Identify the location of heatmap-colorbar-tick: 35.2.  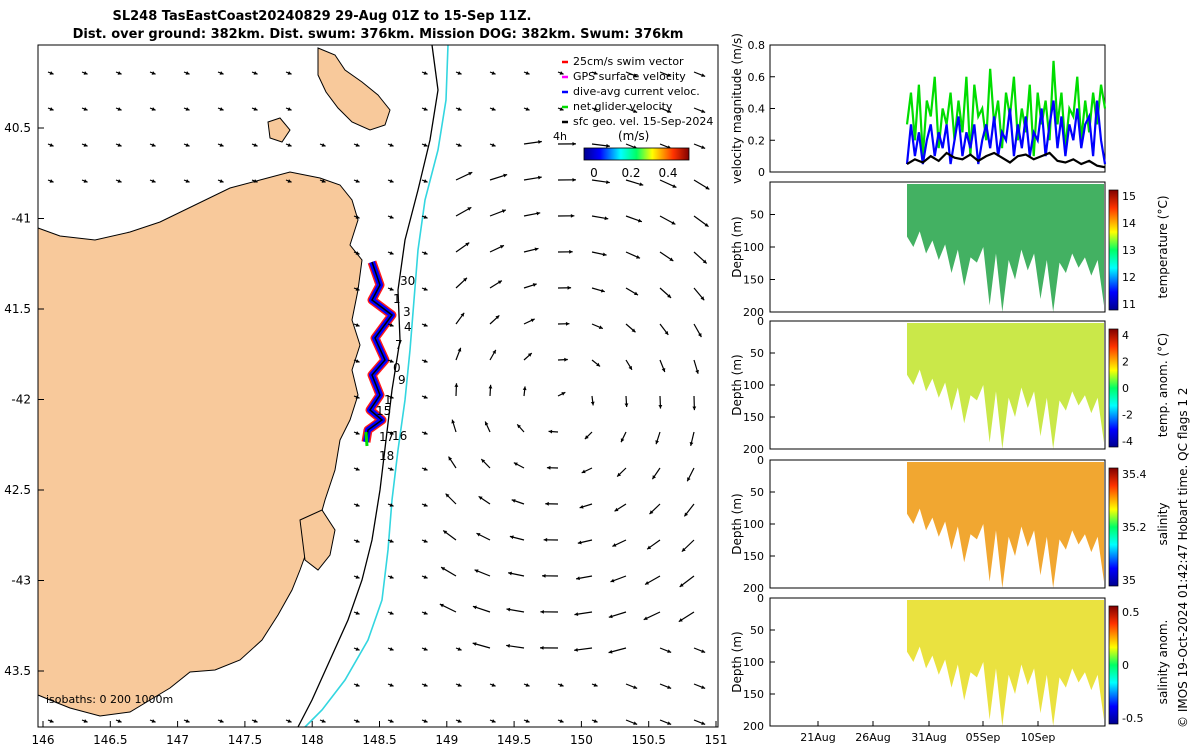
(1134, 527).